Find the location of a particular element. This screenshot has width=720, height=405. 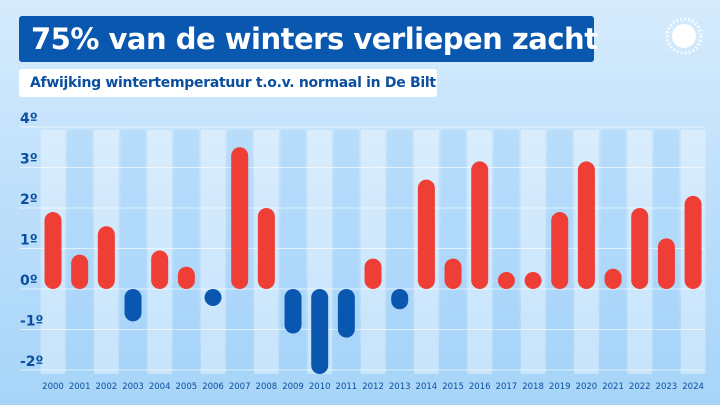

bar-2014 is located at coordinates (426, 234).